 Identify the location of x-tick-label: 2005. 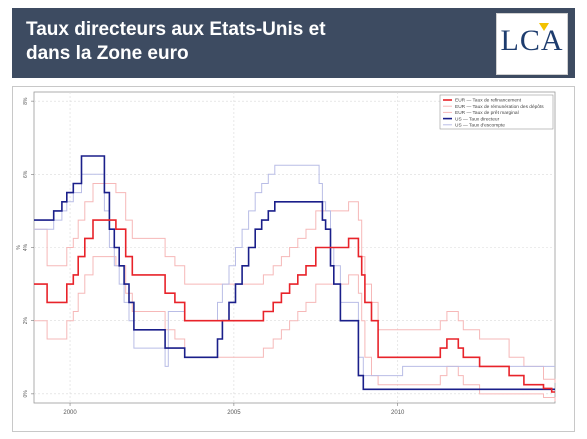
(234, 413).